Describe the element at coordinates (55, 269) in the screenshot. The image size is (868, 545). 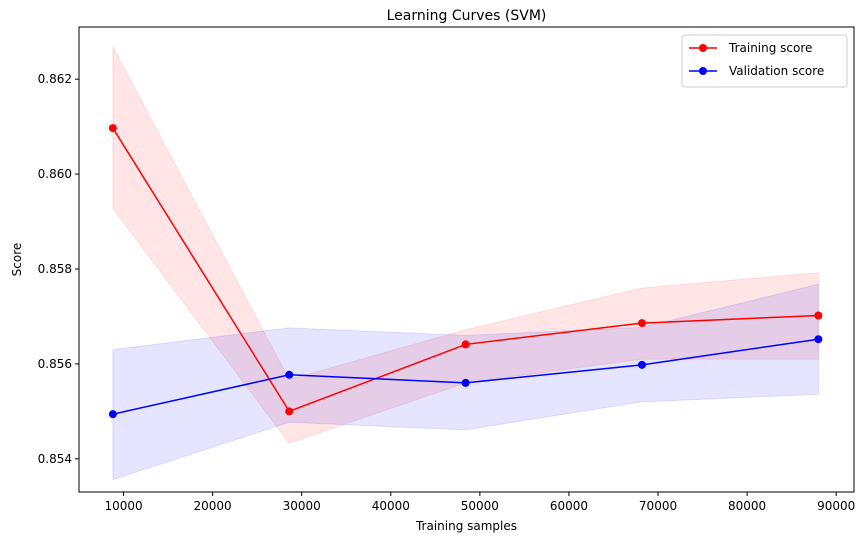
I see `y-tick-label: 0.858` at that location.